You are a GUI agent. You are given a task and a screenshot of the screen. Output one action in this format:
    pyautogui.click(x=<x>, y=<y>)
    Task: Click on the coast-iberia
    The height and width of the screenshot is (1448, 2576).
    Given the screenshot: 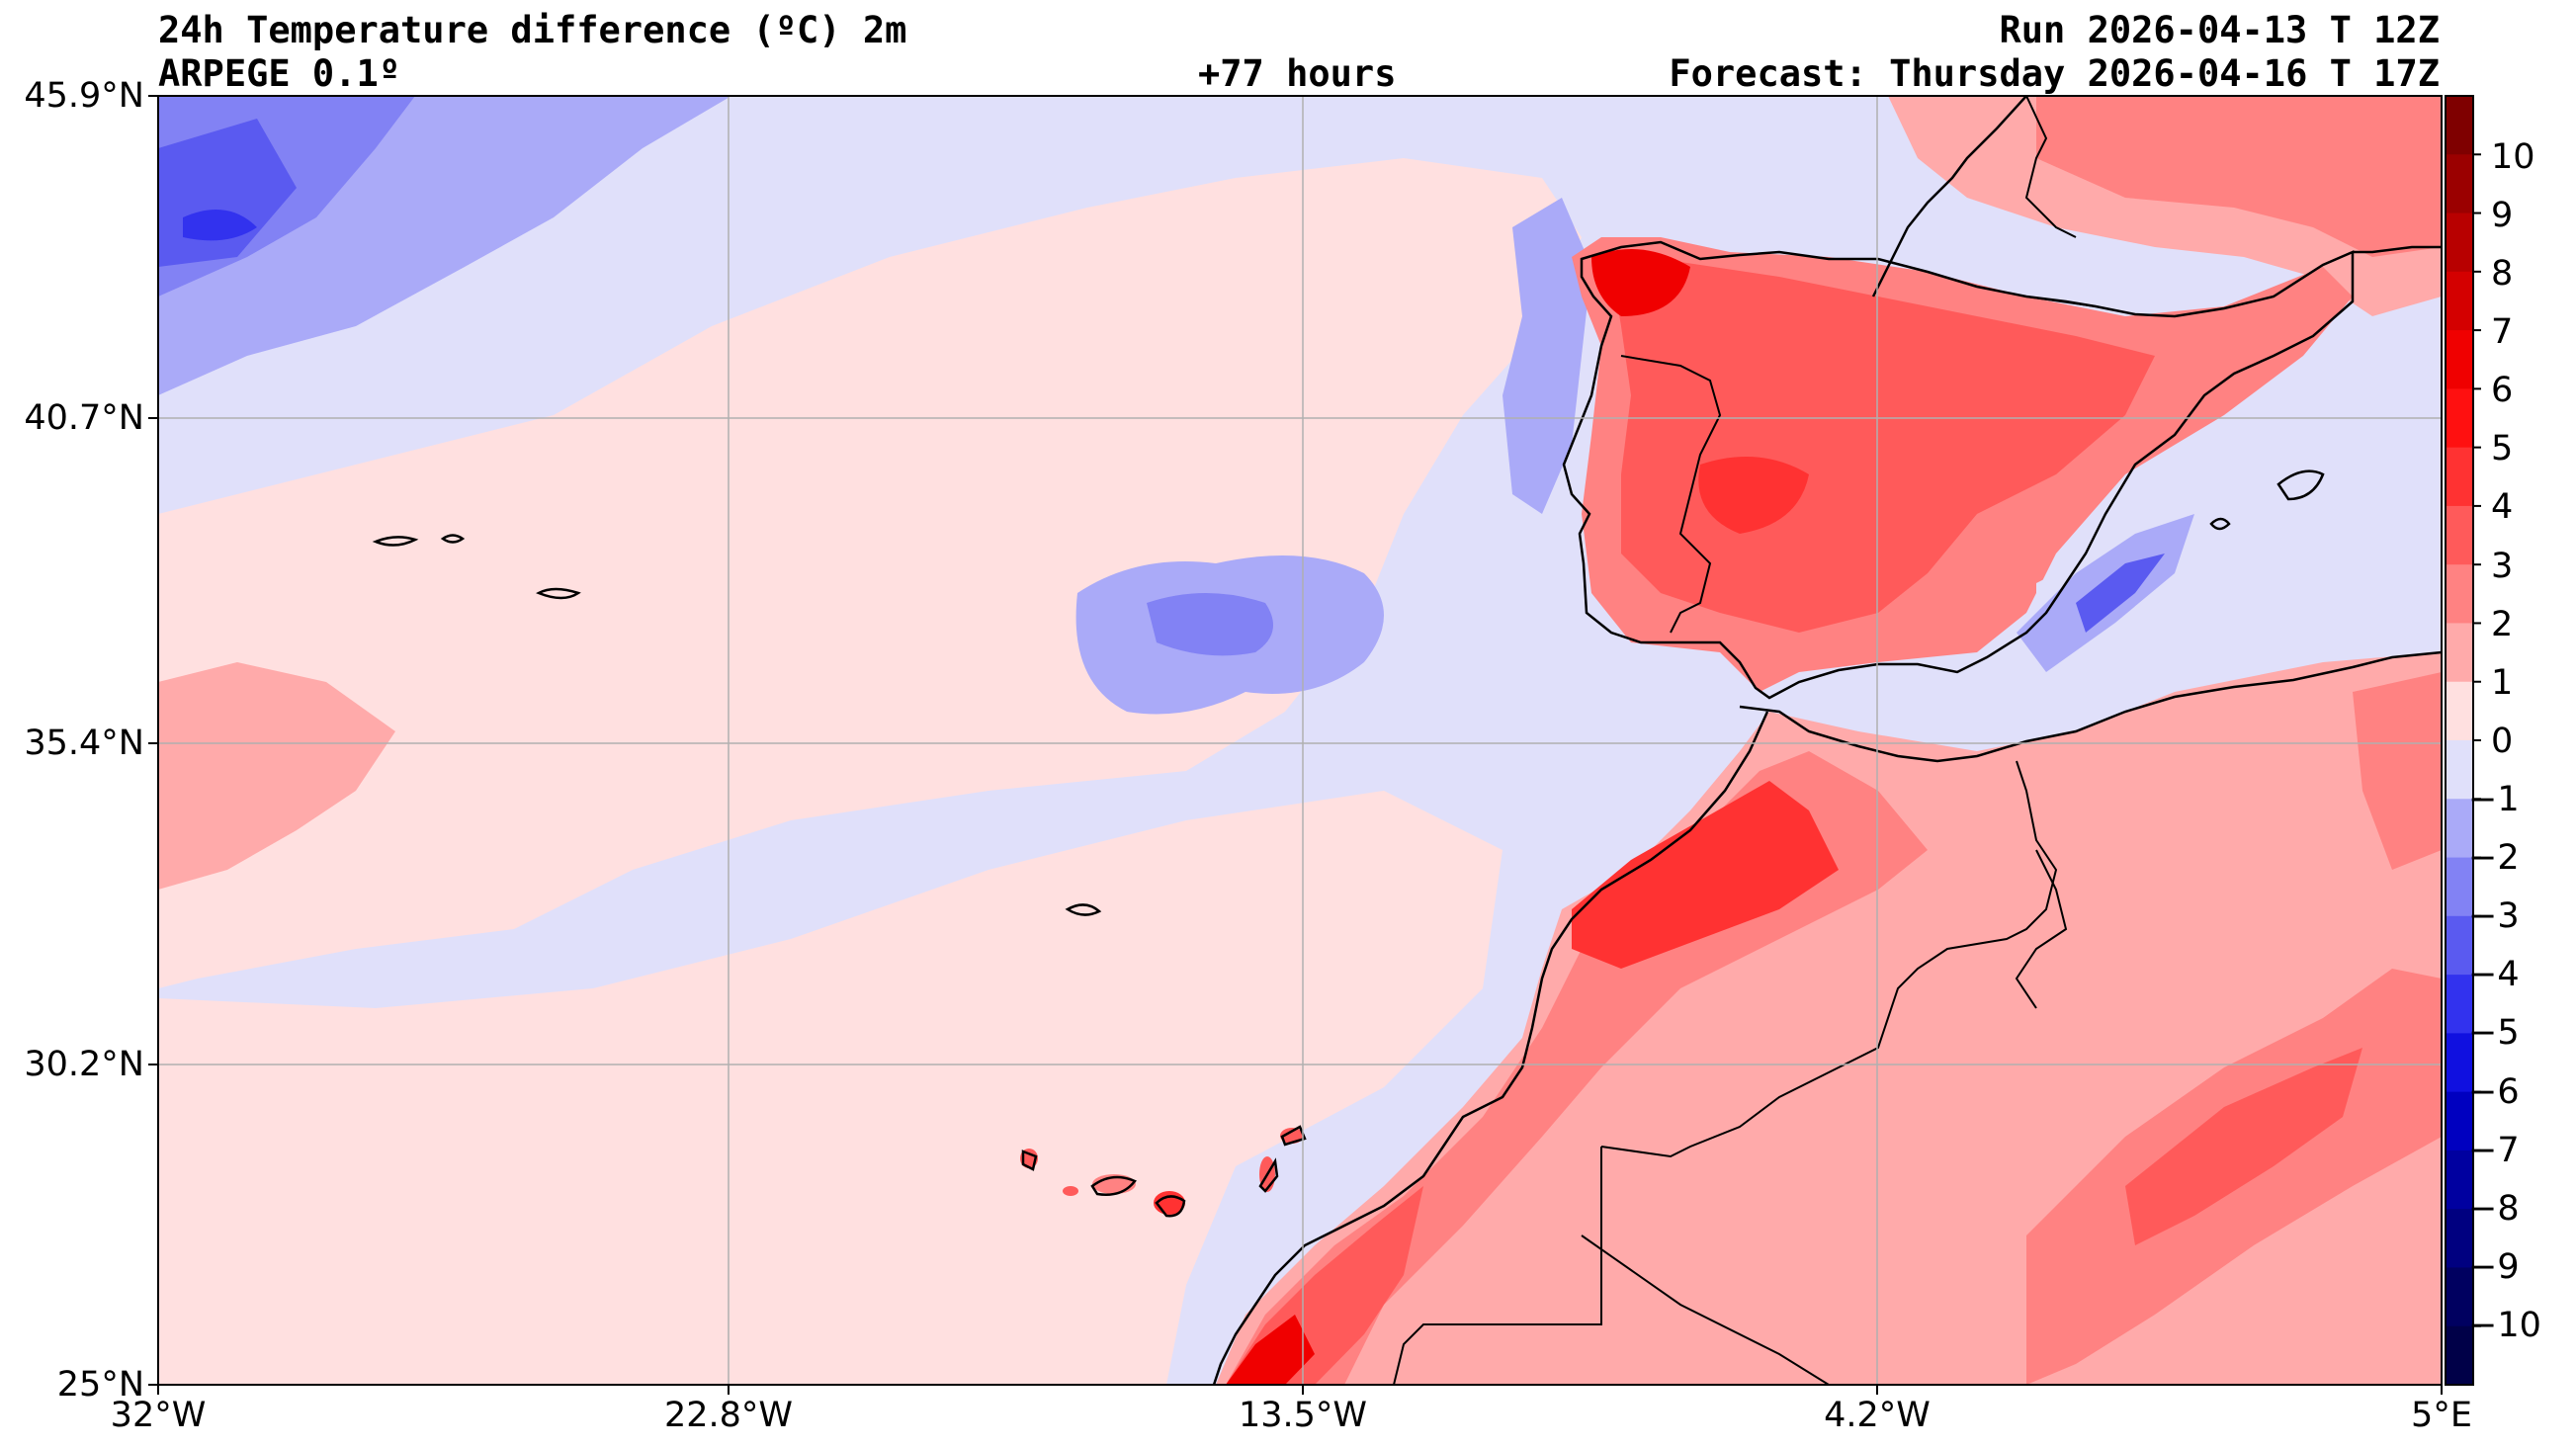 What is the action you would take?
    pyautogui.click(x=1958, y=470)
    